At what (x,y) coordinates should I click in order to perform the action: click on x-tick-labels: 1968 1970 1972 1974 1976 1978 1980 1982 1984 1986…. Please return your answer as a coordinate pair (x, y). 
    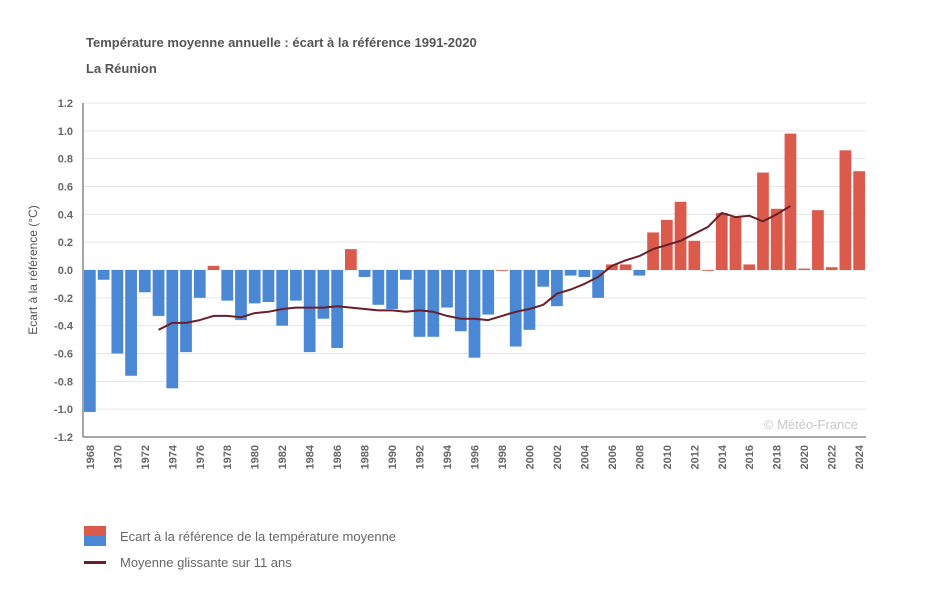
    Looking at the image, I should click on (475, 456).